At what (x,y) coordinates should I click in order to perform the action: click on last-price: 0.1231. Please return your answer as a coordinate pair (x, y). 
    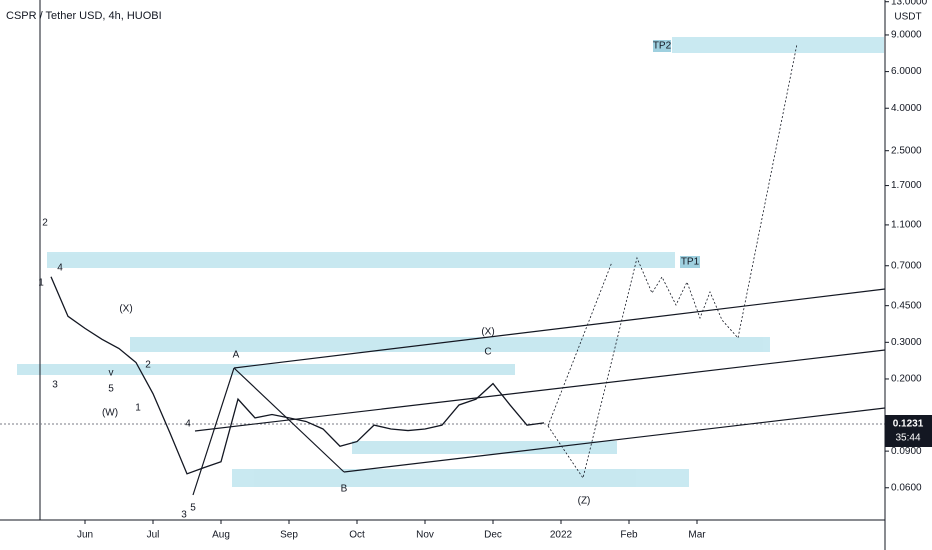
    Looking at the image, I should click on (908, 424).